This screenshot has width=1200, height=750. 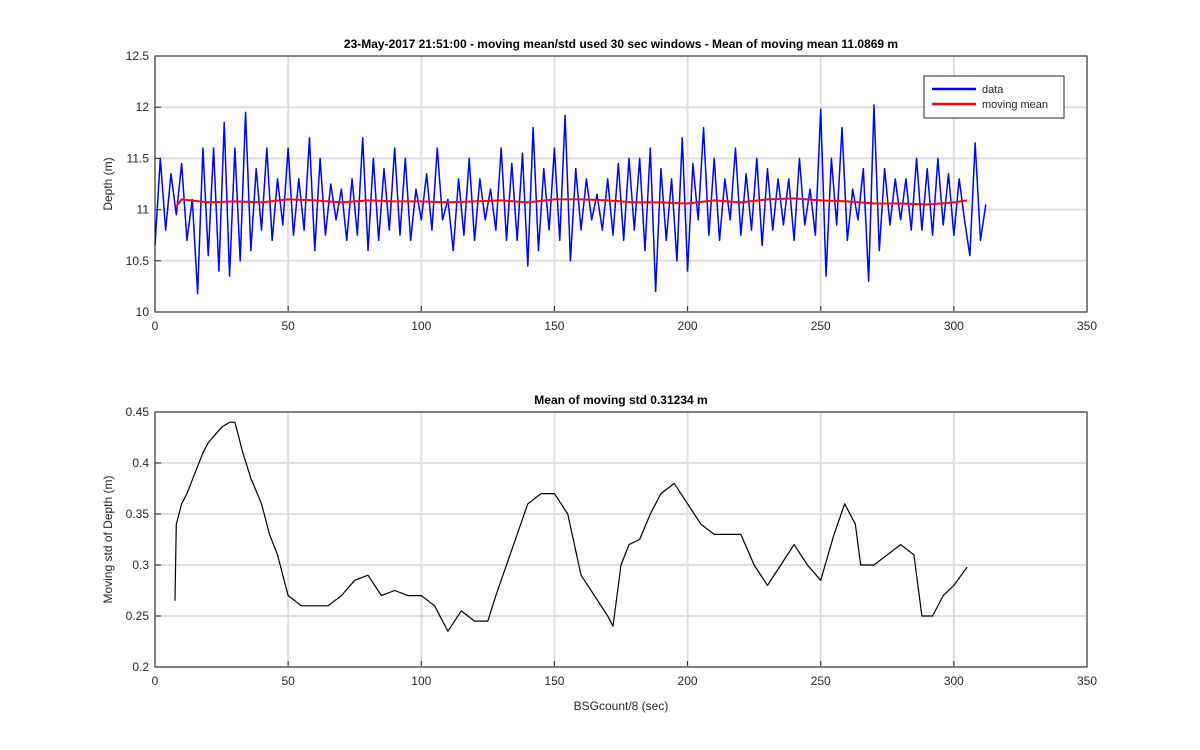 I want to click on y-tick-label: 0.4, so click(x=140, y=463).